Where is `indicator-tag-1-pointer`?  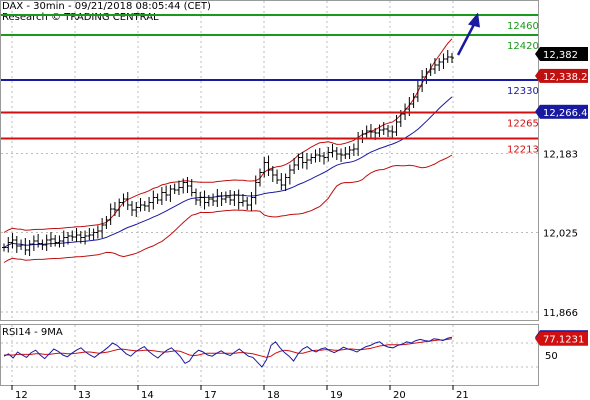 indicator-tag-1-pointer is located at coordinates (537, 111).